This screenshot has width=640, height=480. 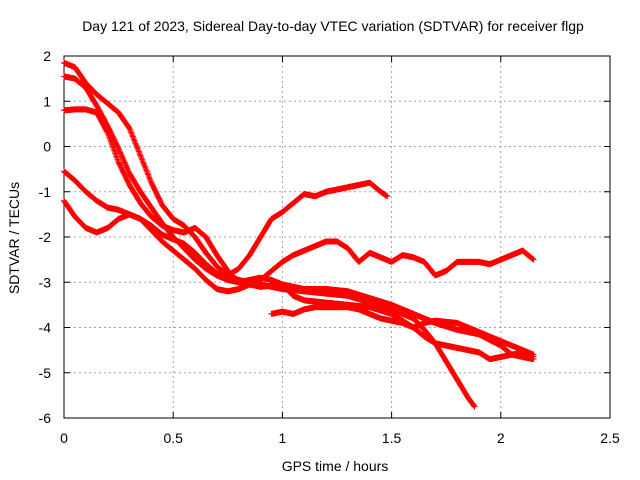 What do you see at coordinates (45, 418) in the screenshot?
I see `y-tick-label: -6` at bounding box center [45, 418].